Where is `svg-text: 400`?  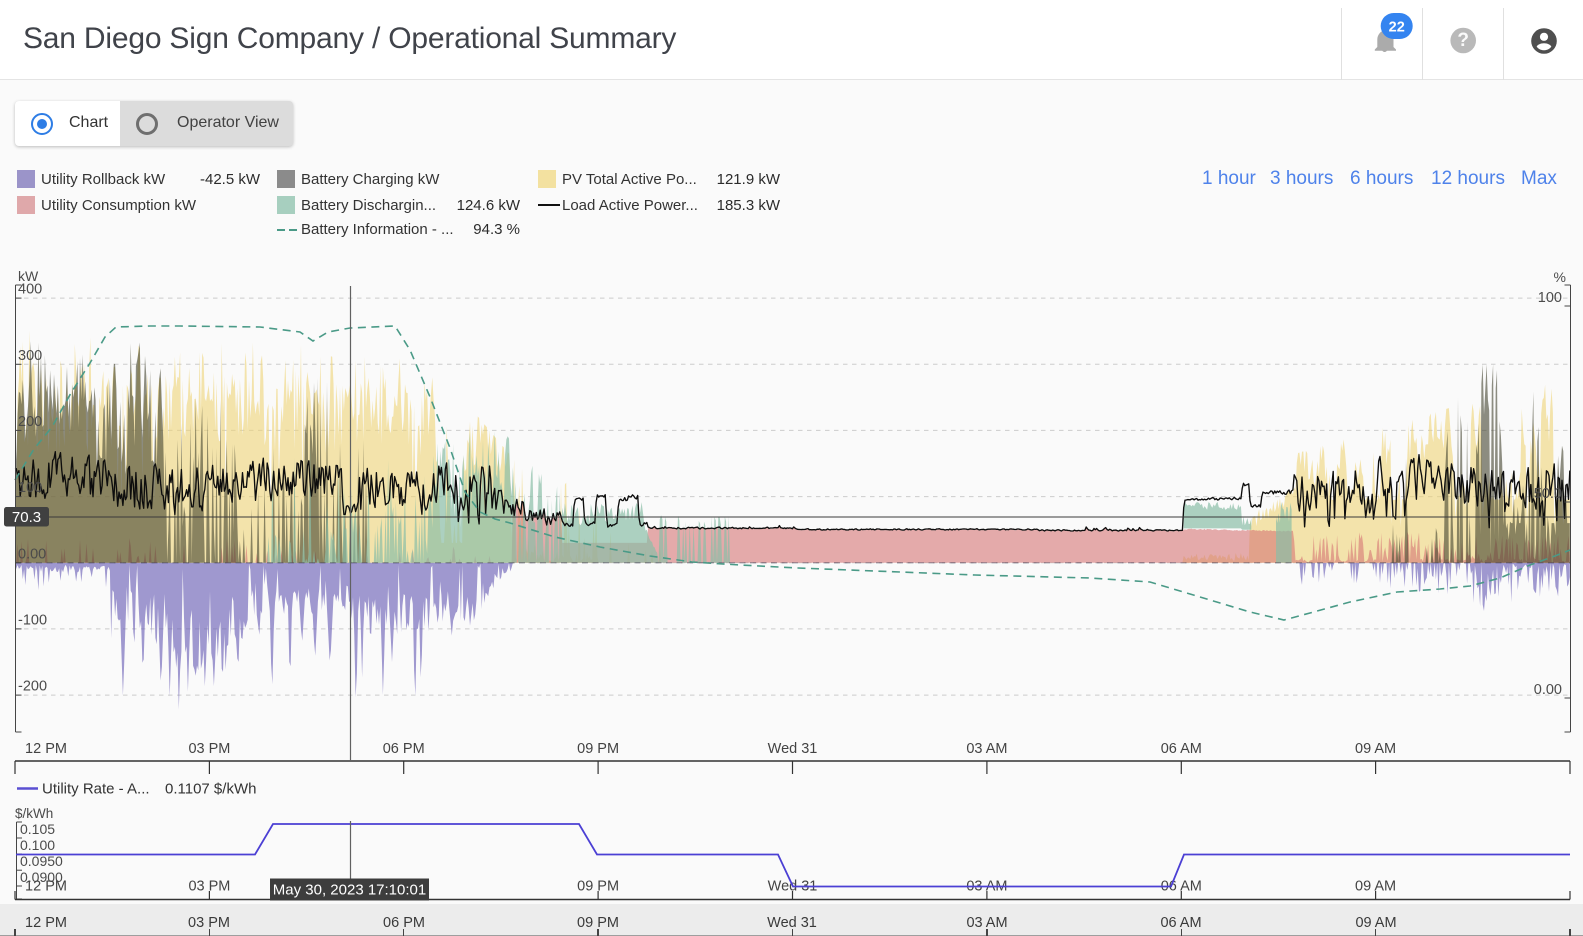
svg-text: 400 is located at coordinates (30, 290).